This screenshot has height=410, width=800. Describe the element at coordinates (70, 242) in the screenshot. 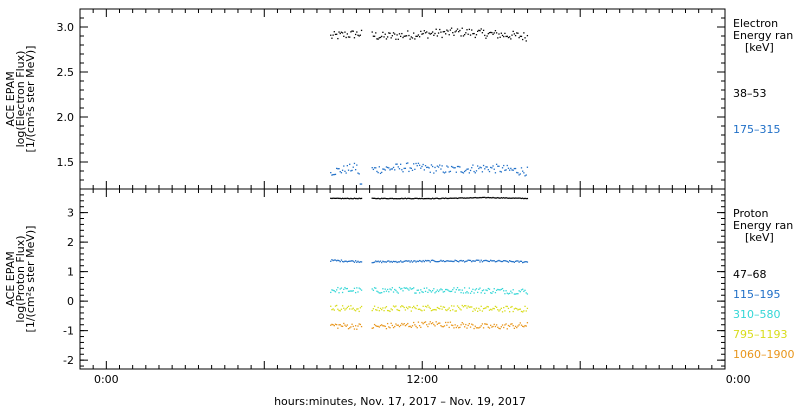

I see `y-tick-label: 2` at that location.